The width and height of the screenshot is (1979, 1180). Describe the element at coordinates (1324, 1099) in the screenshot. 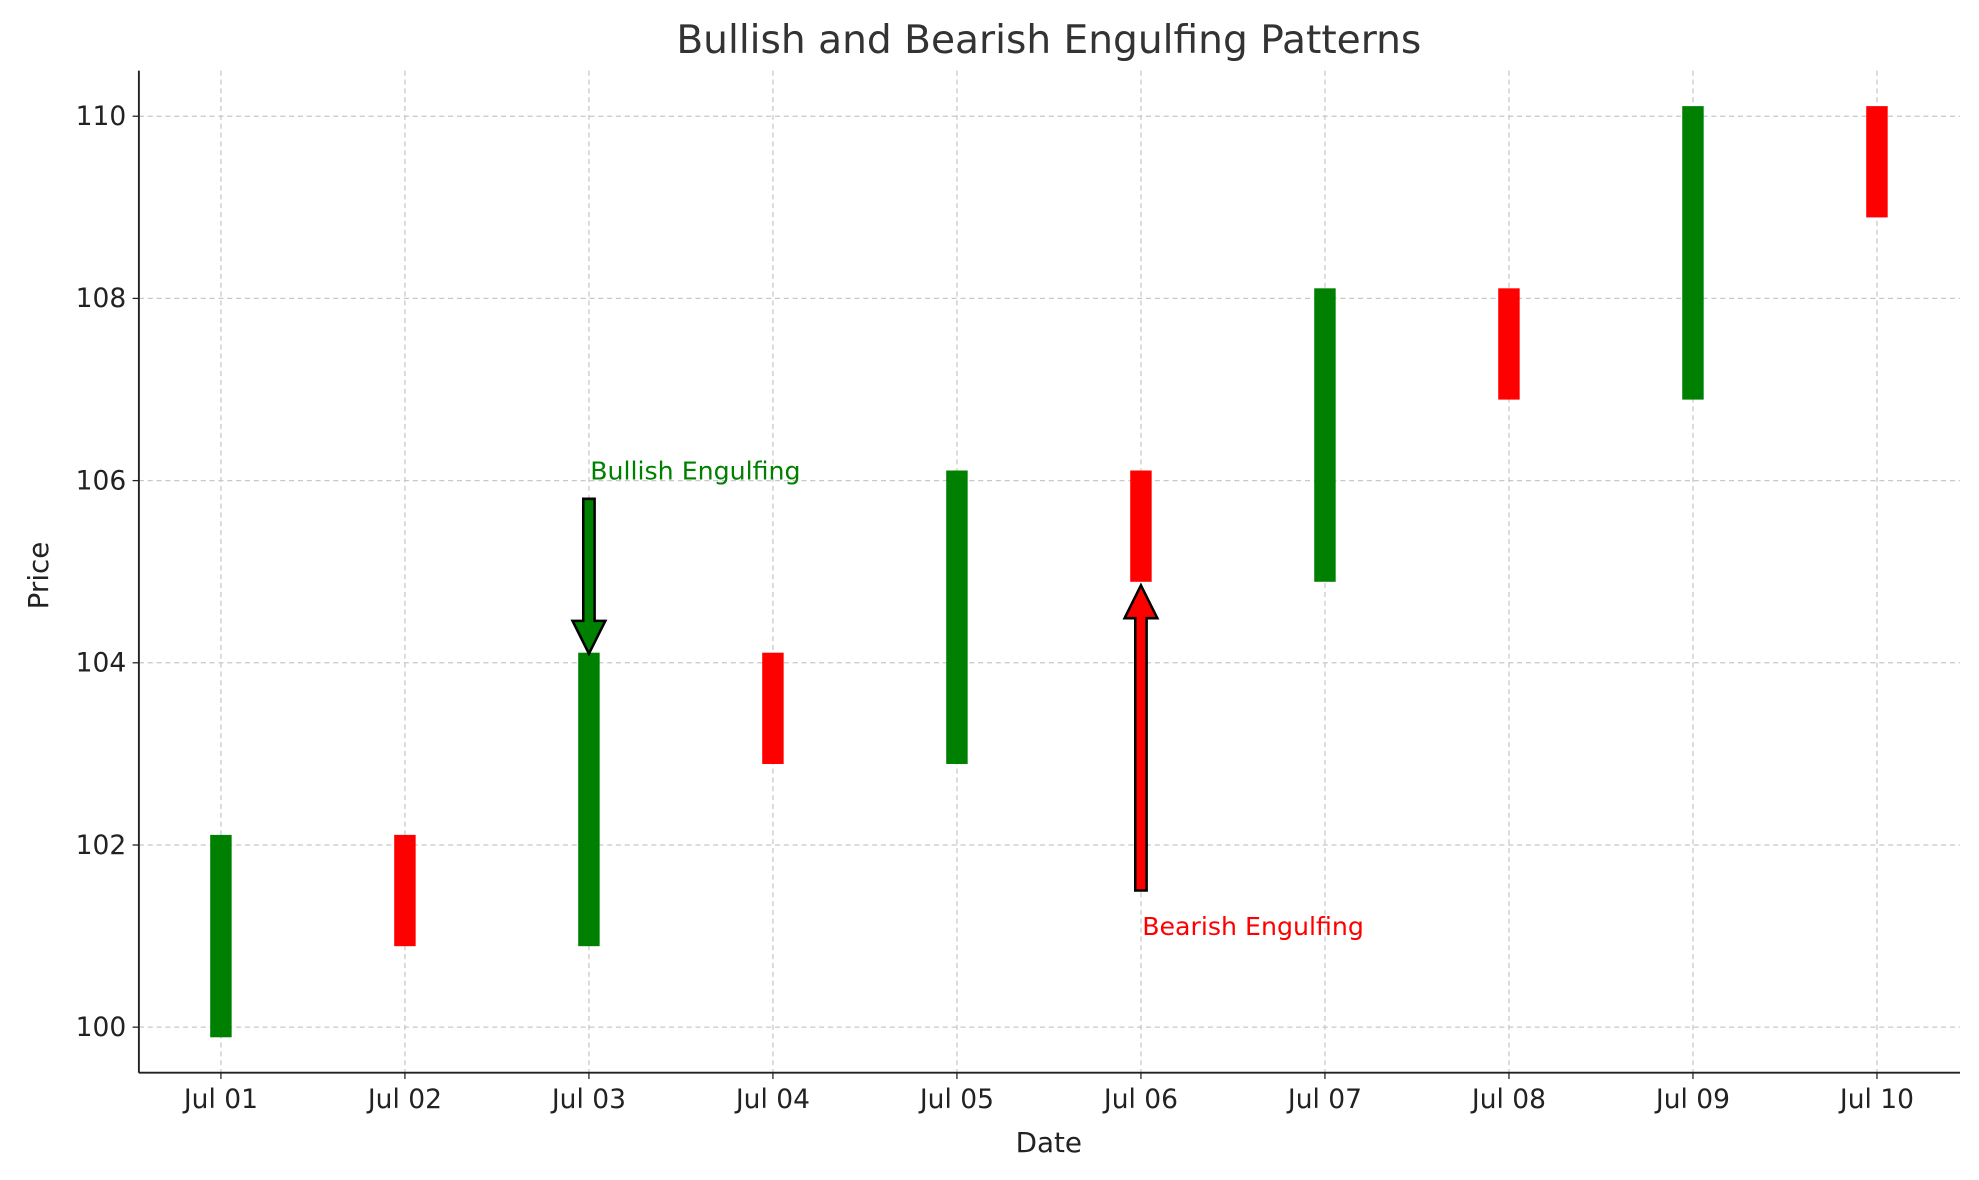

I see `x-tick-label: Jul 07` at that location.